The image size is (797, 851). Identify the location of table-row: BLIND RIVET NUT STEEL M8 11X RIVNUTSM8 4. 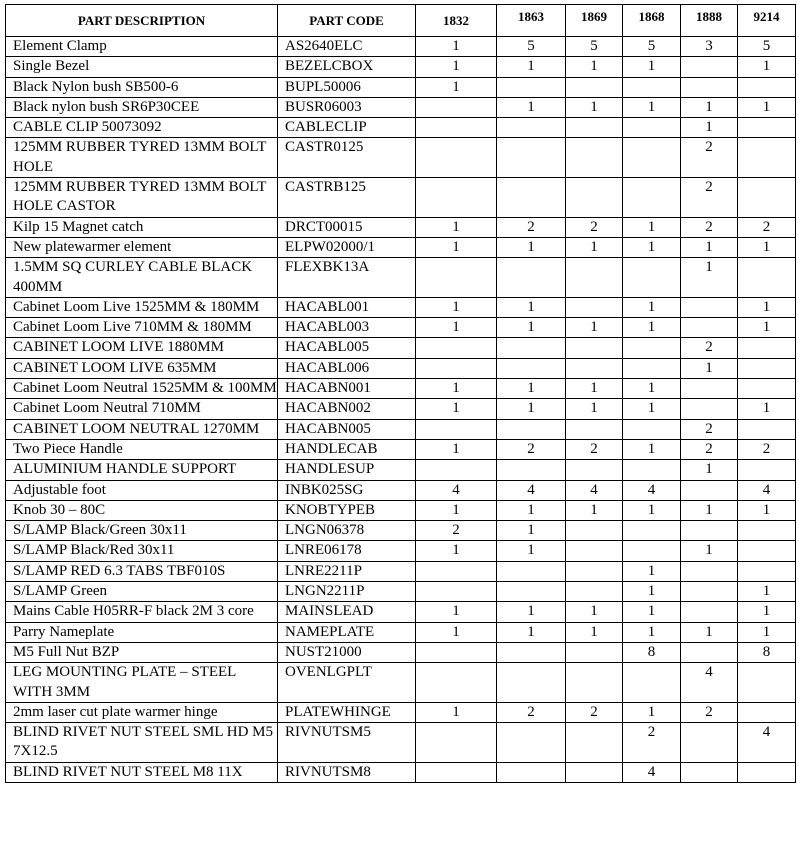
(400, 772).